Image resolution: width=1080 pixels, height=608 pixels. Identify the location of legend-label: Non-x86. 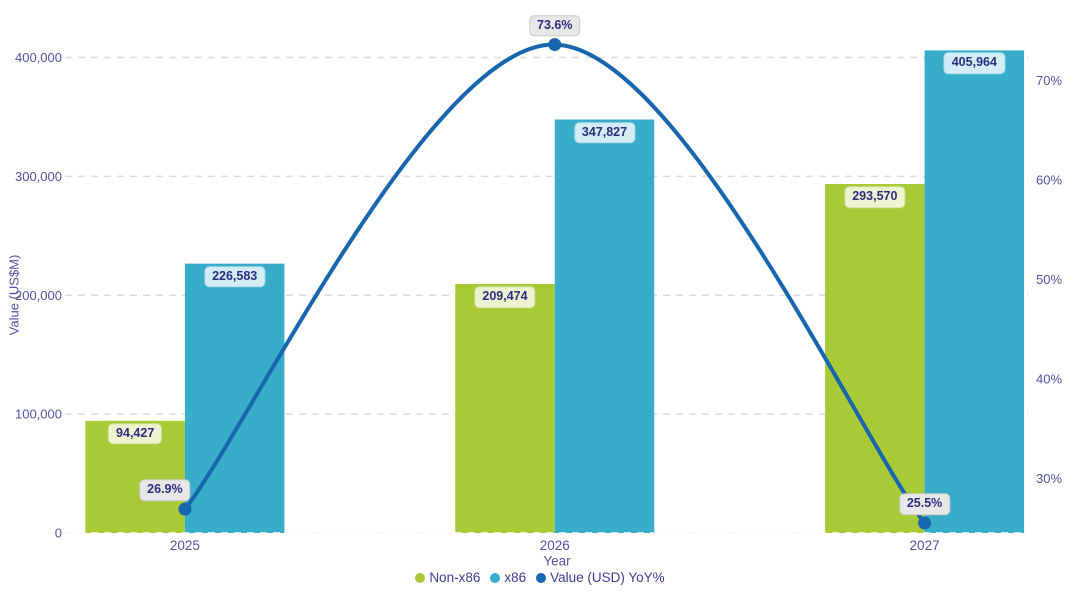
(455, 577).